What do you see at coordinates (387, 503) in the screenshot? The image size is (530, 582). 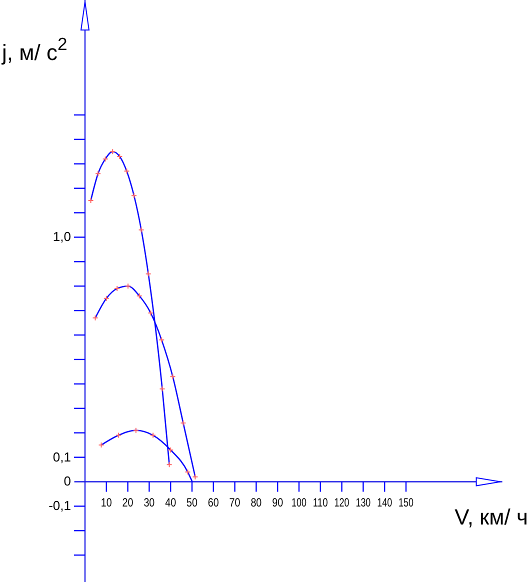 I see `x-tick-label: 140` at bounding box center [387, 503].